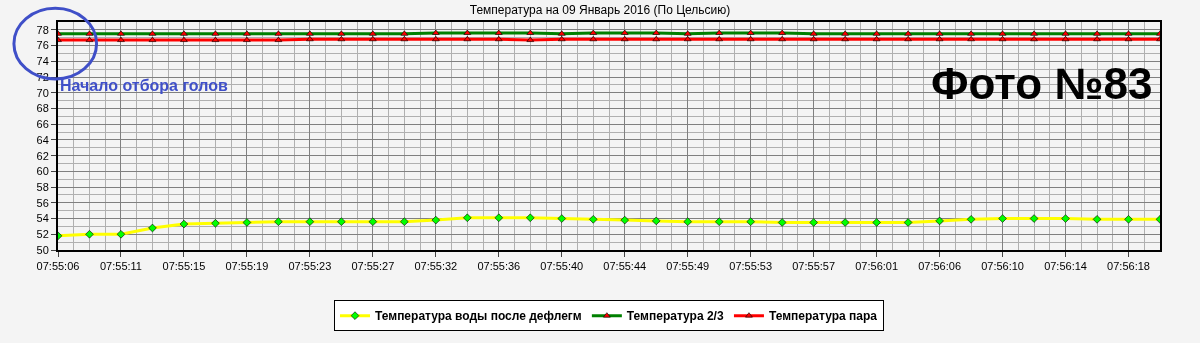 The width and height of the screenshot is (1200, 343). What do you see at coordinates (42, 249) in the screenshot?
I see `y-tick-label: 50` at bounding box center [42, 249].